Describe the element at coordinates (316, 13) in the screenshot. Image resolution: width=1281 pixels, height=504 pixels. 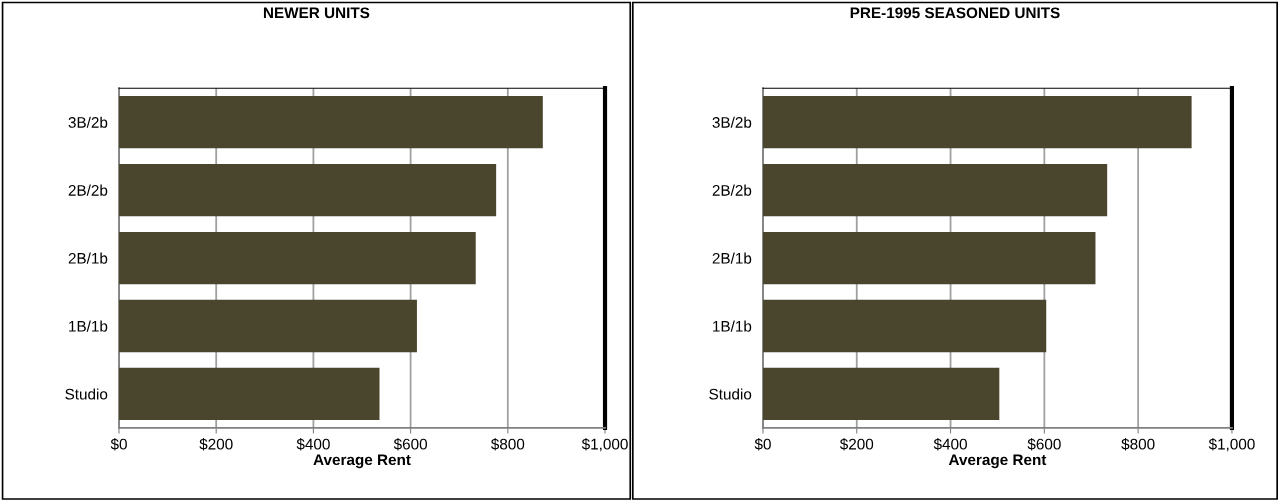
I see `chart-title: NEWER UNITS` at that location.